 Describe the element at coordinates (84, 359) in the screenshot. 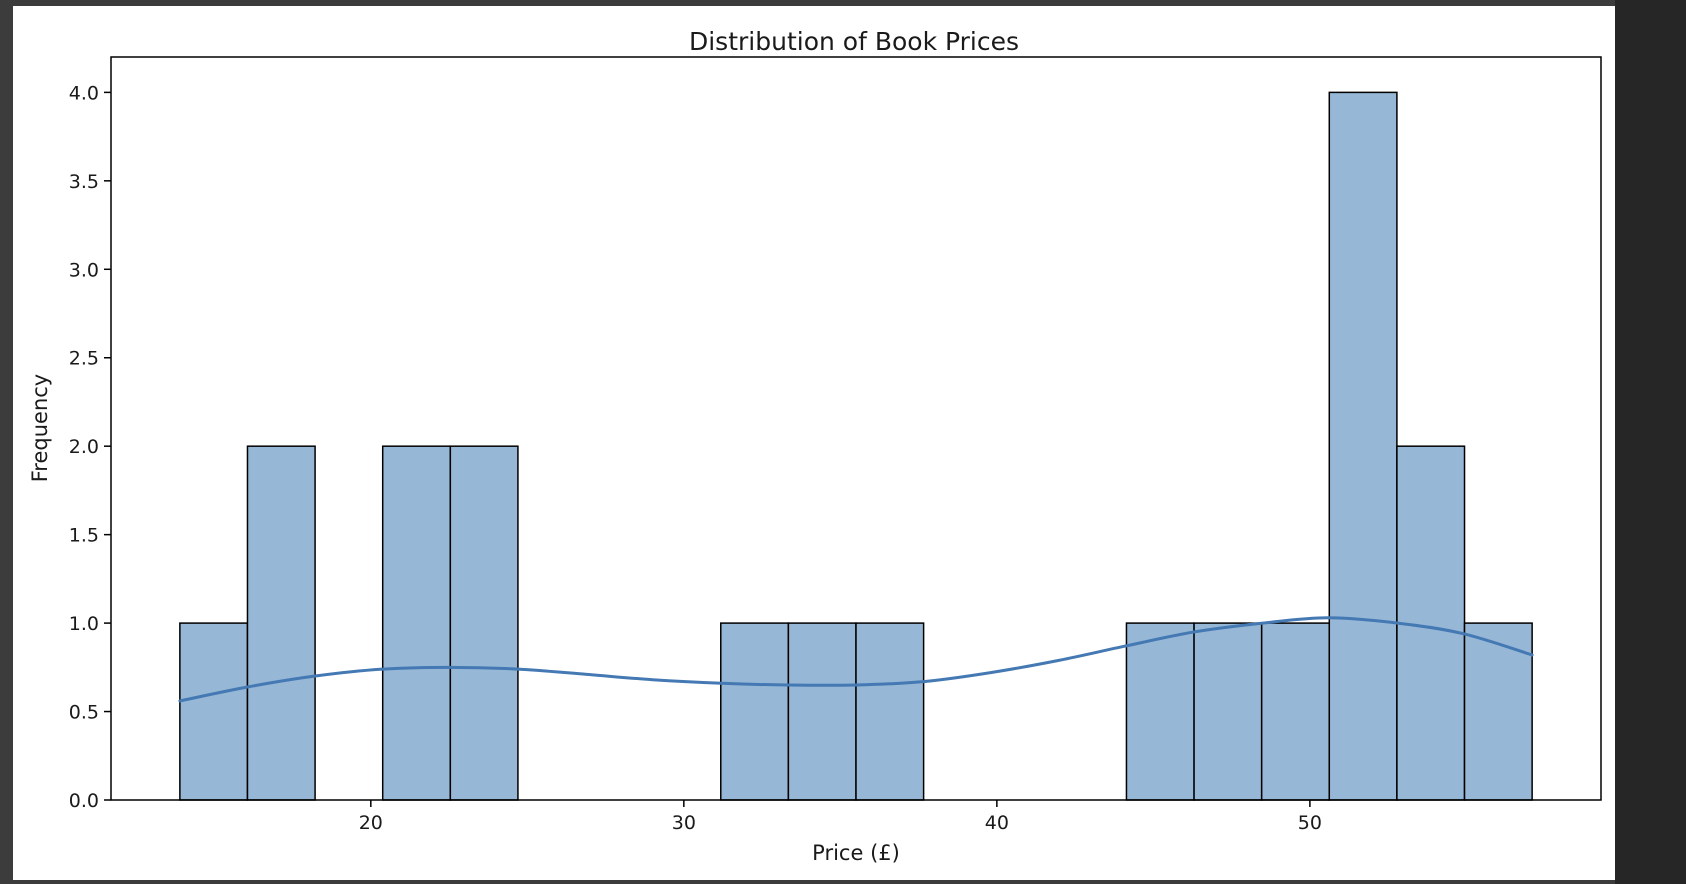

I see `y-tick-label: 2.5` at that location.